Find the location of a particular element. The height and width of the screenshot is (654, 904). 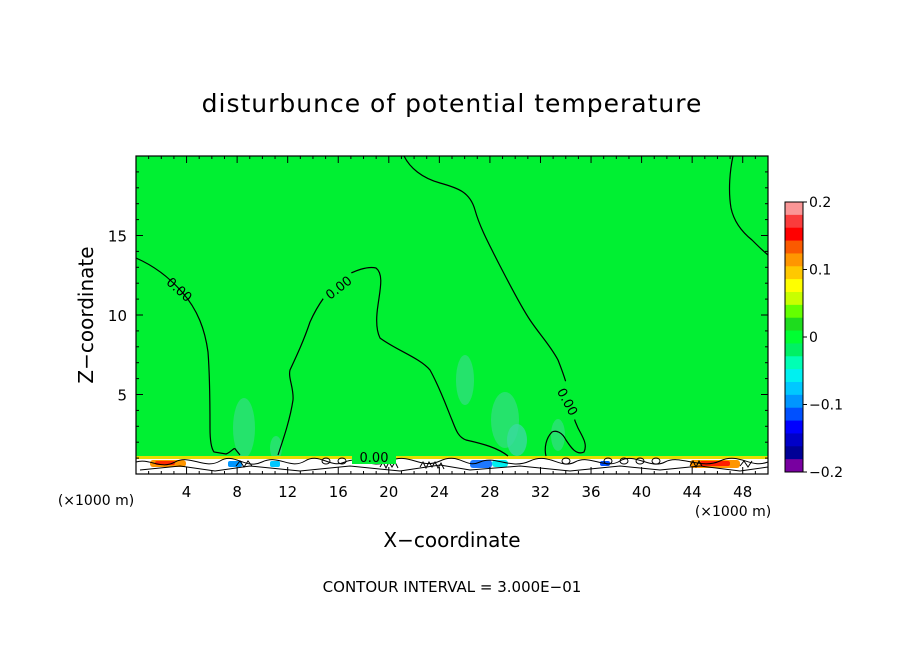

chart-title: disturbunce of potential temperature is located at coordinates (452, 103).